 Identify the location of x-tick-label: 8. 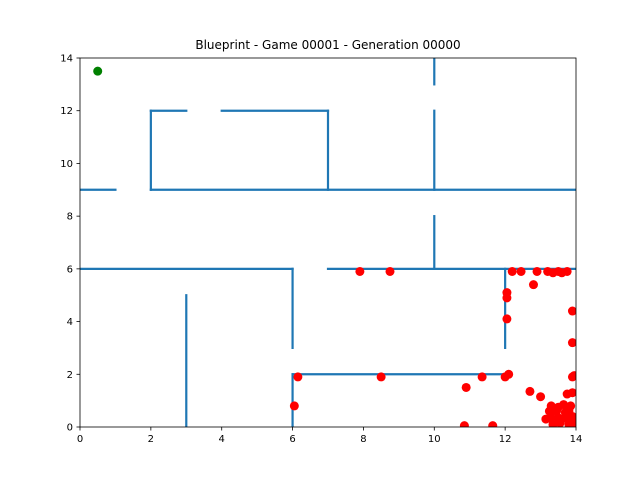
(363, 439).